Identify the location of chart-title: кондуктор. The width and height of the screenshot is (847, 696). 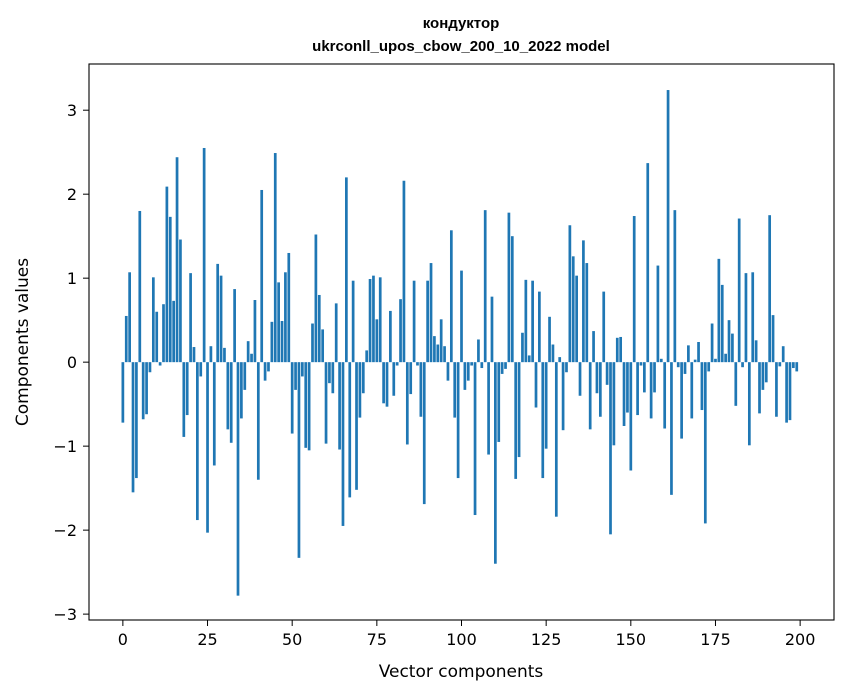
(461, 23).